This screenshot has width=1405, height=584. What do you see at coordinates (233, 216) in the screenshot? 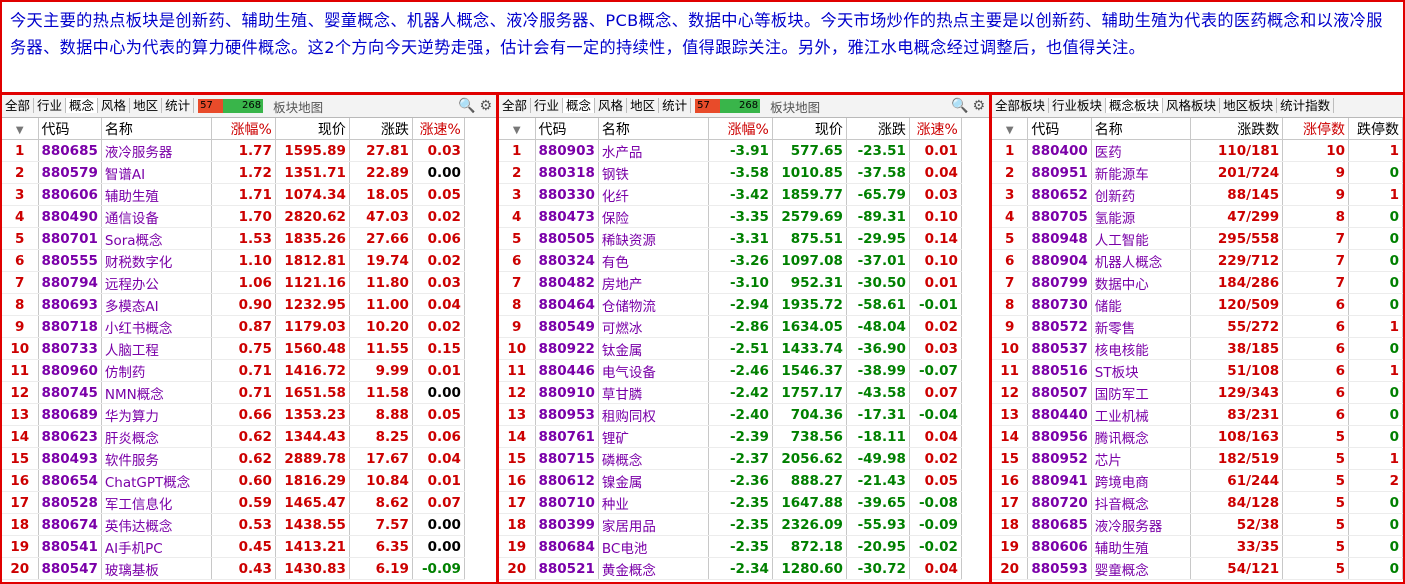
I see `table-row: 4 880490 通信设备 1.70 2820.62 47.03 0.02` at bounding box center [233, 216].